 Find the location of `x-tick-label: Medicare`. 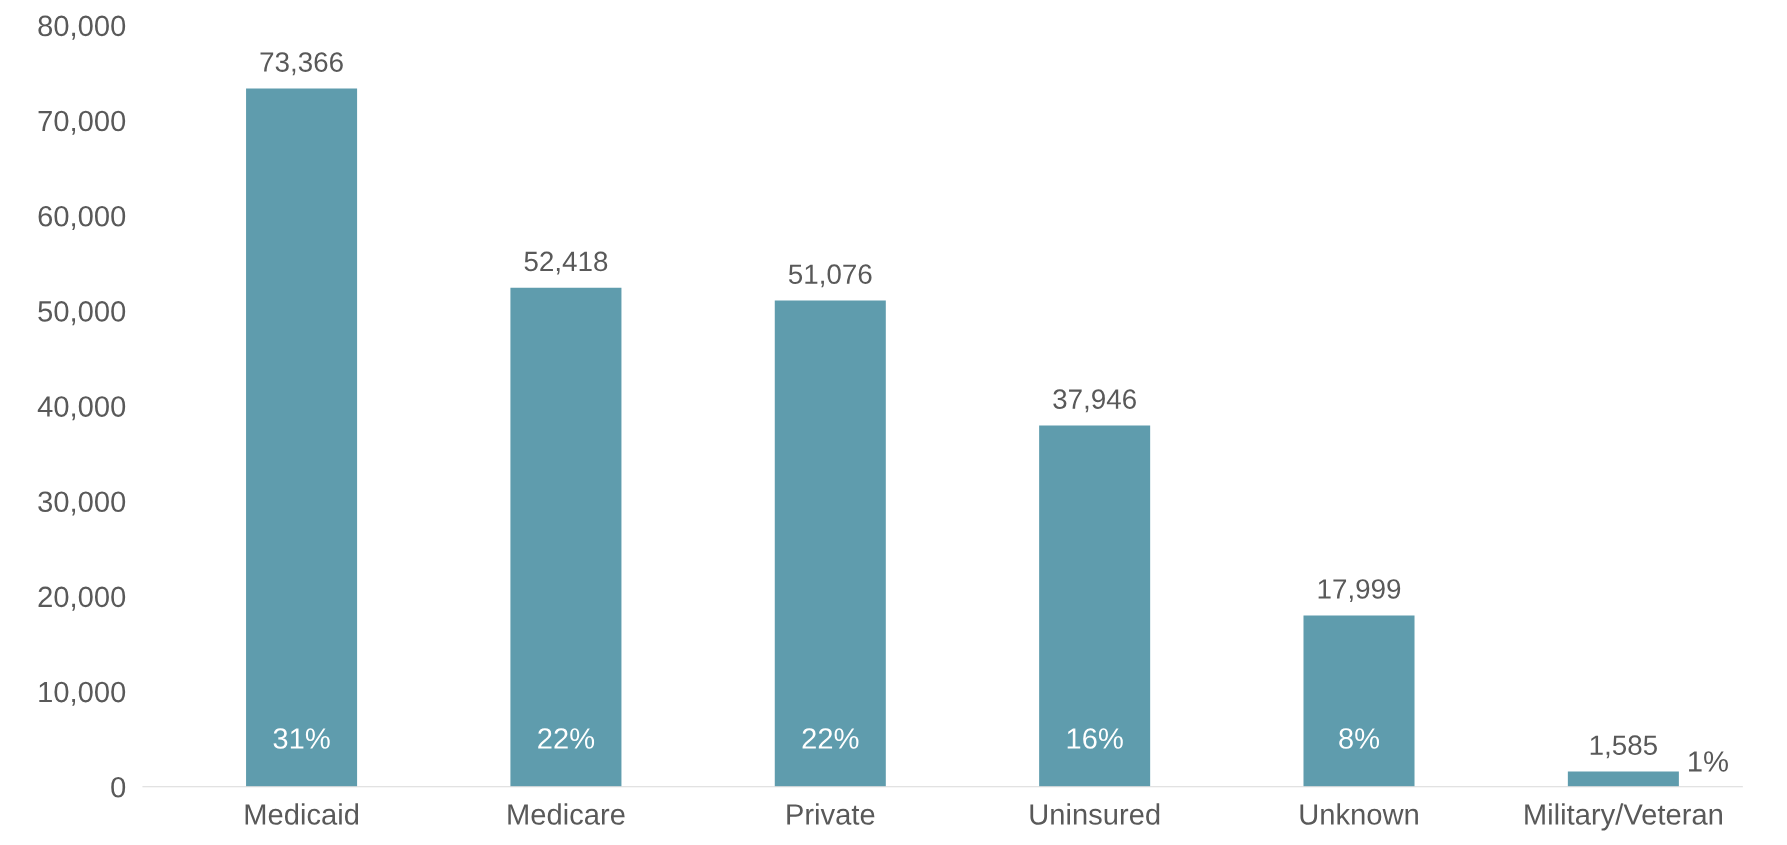

x-tick-label: Medicare is located at coordinates (566, 814).